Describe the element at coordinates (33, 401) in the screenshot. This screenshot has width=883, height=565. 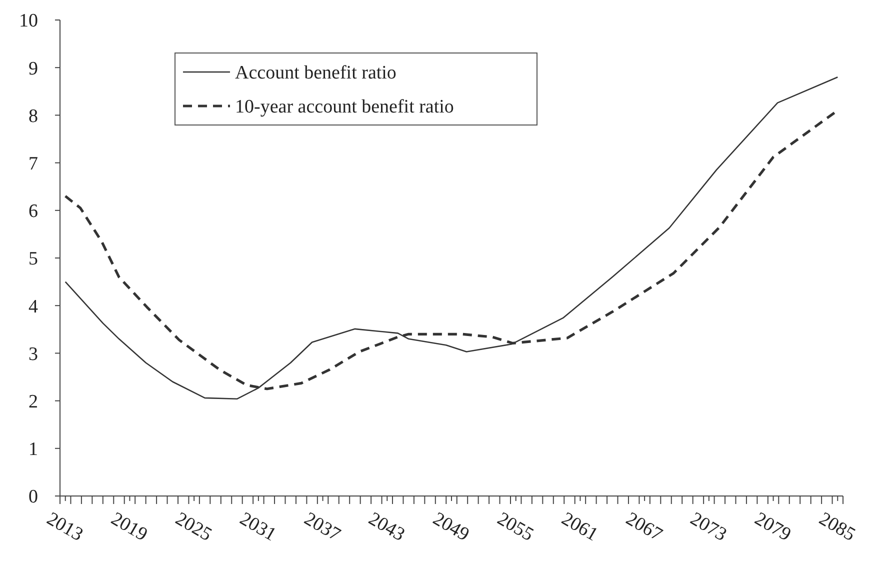
I see `y-tick-label: 2` at that location.